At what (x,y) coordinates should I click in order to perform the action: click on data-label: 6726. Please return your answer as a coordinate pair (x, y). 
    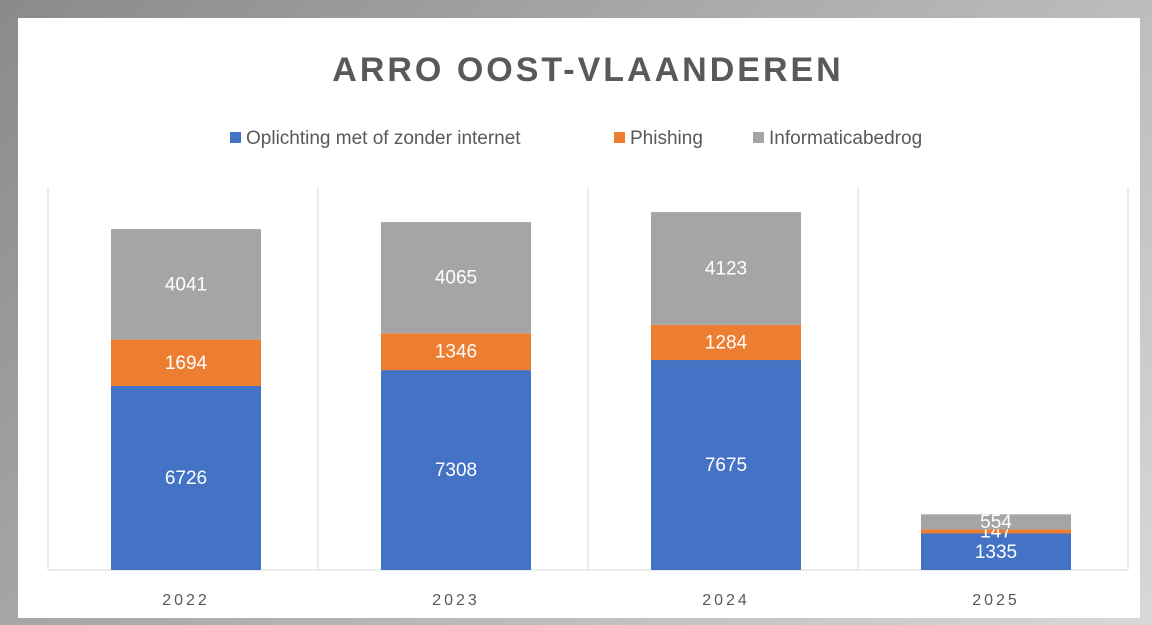
    Looking at the image, I should click on (186, 478).